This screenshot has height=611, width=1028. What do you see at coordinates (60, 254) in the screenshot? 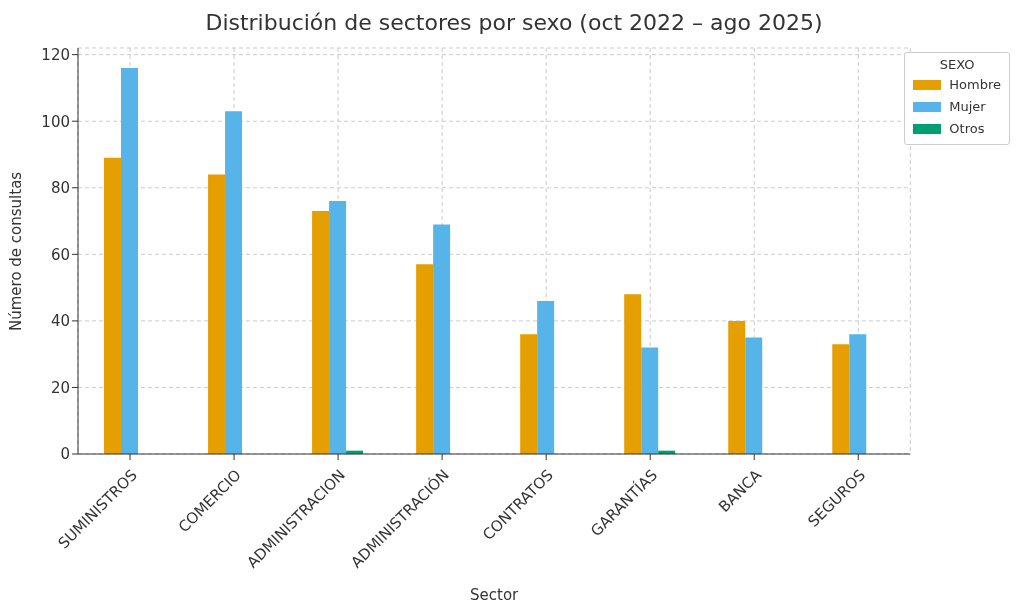
I see `y-tick-label: 60` at bounding box center [60, 254].